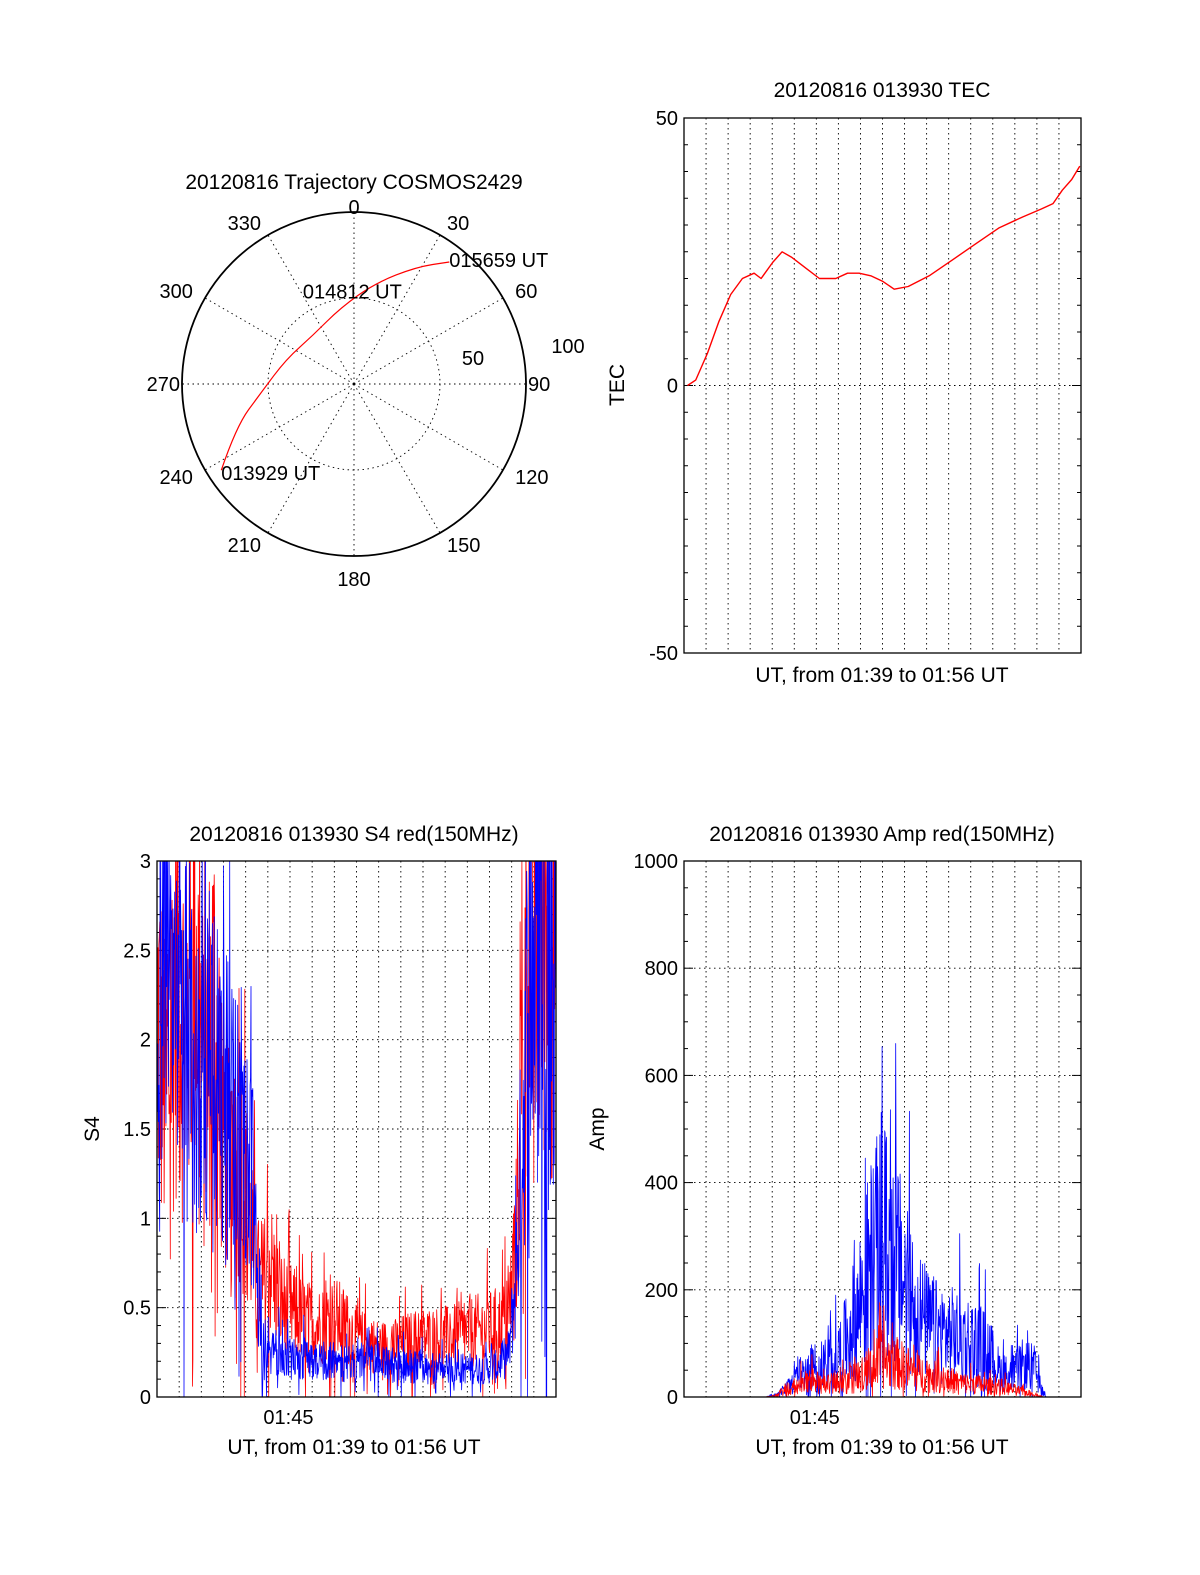 The image size is (1200, 1575). What do you see at coordinates (145, 1219) in the screenshot?
I see `y-tick-label: 1` at bounding box center [145, 1219].